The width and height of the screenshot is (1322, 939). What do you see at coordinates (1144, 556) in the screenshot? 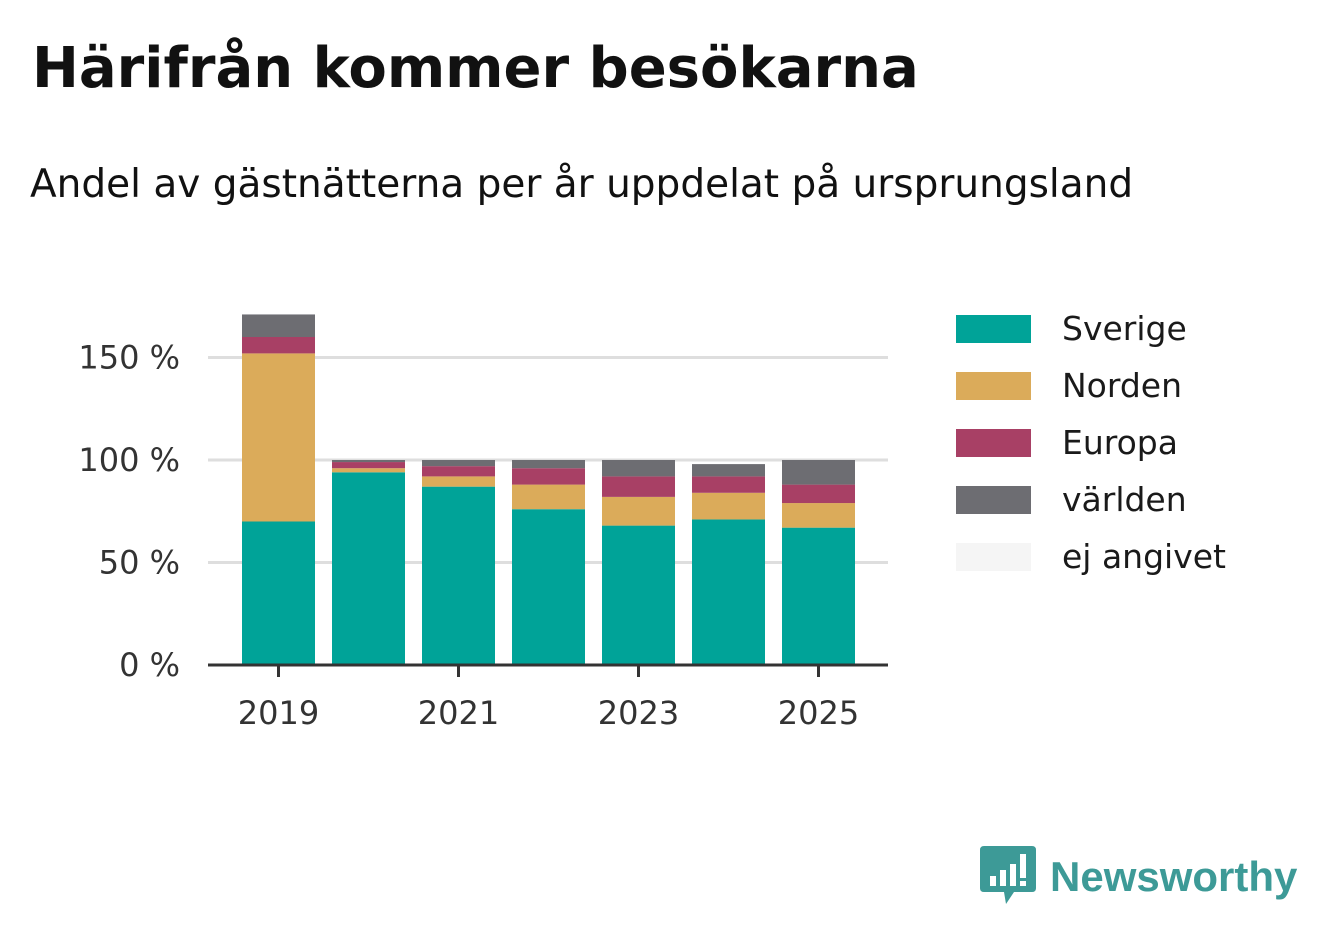
I see `legend-label: ej angivet` at bounding box center [1144, 556].